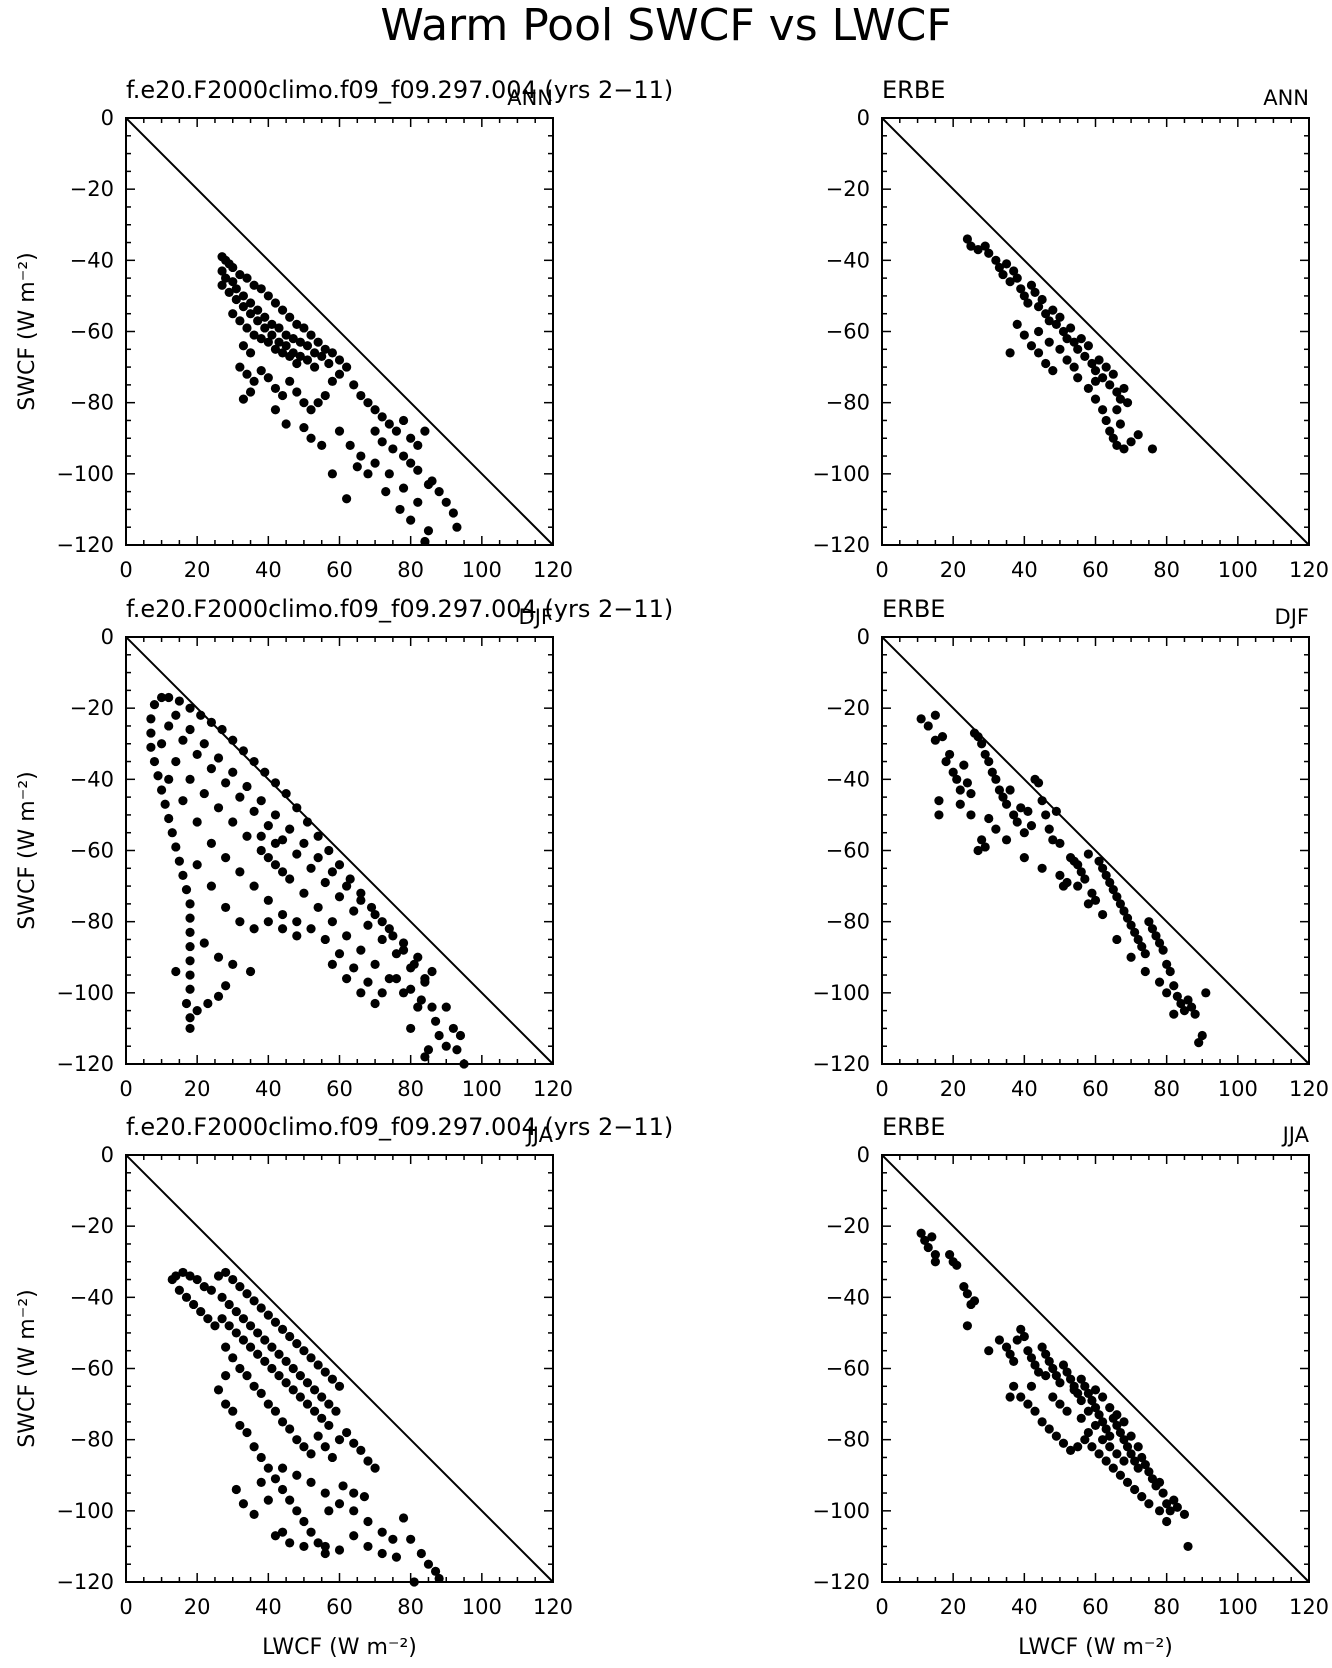  What do you see at coordinates (666, 25) in the screenshot?
I see `figure-title: Warm Pool SWCF vs LWCF` at bounding box center [666, 25].